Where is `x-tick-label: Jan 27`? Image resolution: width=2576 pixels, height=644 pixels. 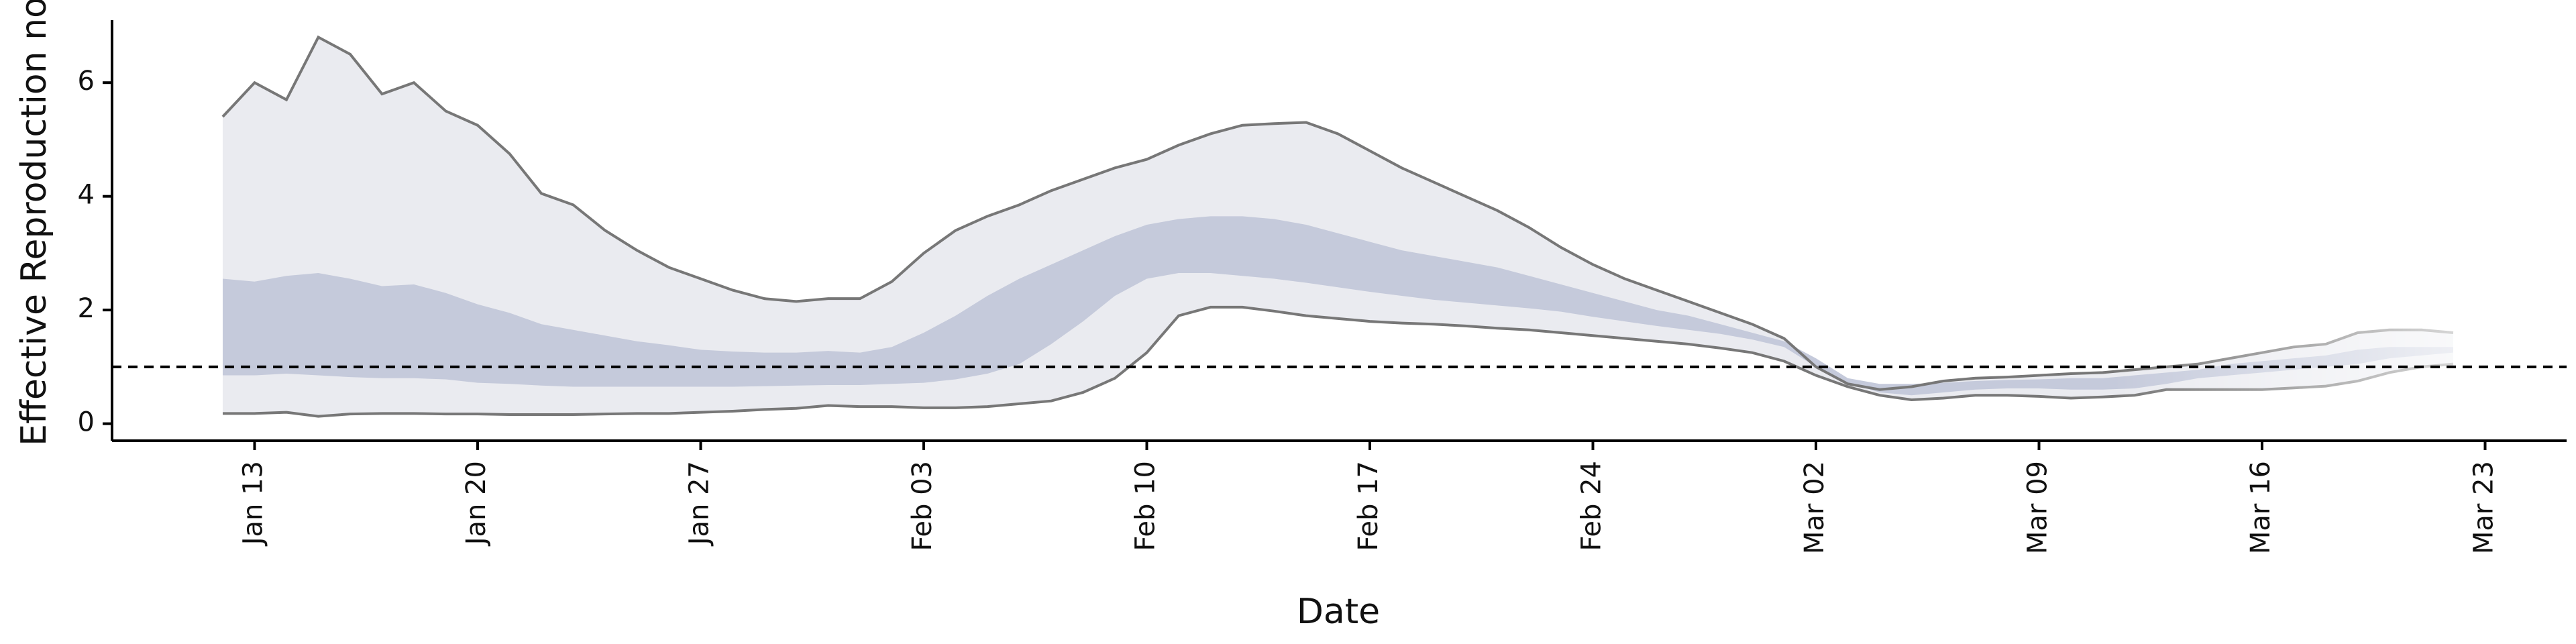
x-tick-label: Jan 27 is located at coordinates (699, 504).